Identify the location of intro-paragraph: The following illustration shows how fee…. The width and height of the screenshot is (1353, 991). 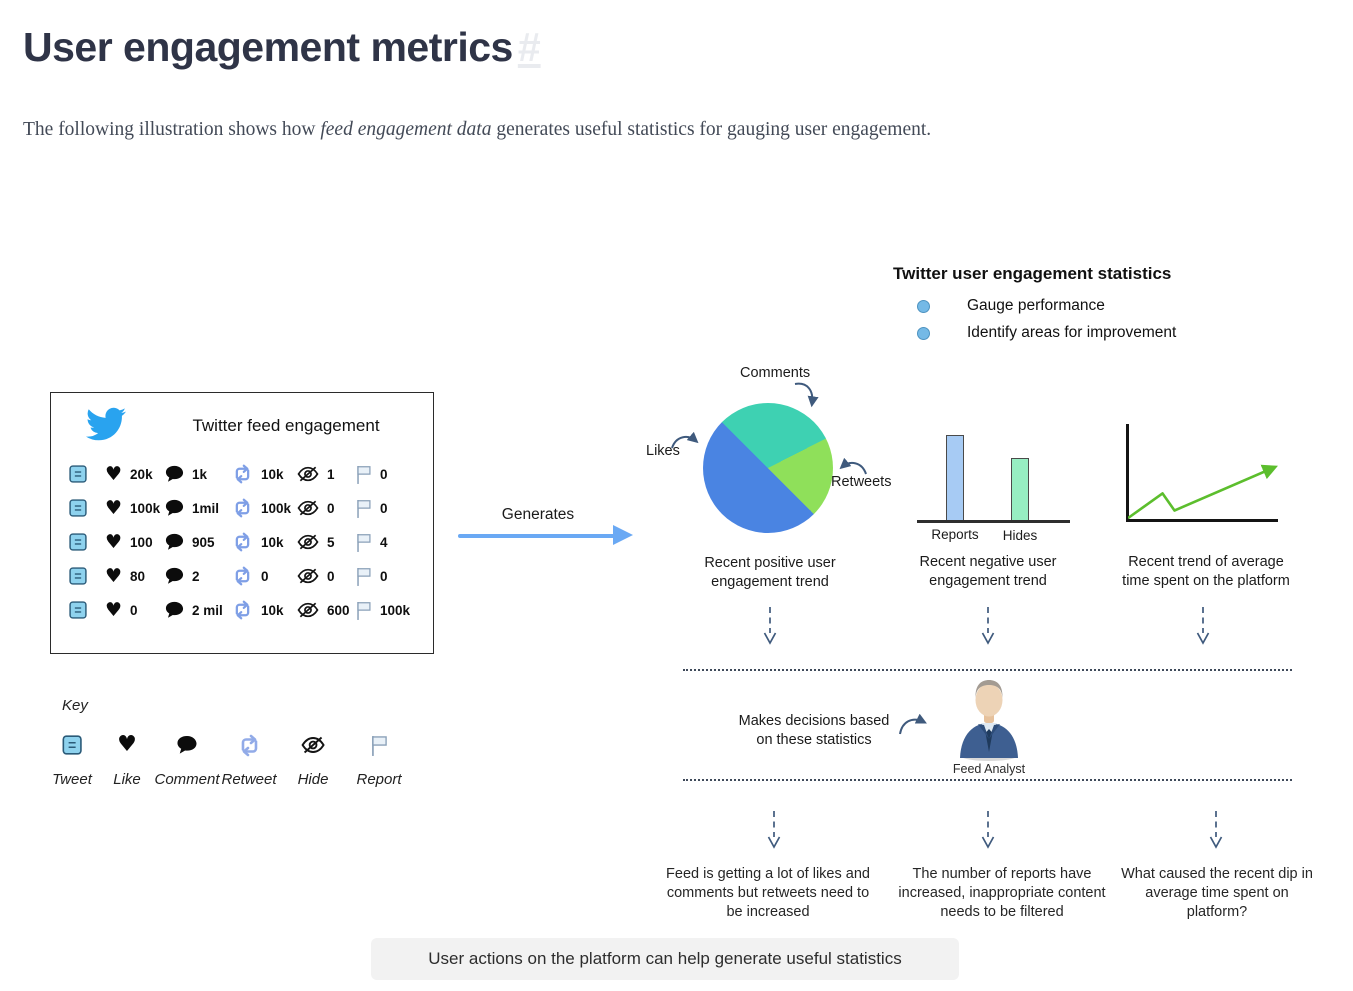
(625, 130).